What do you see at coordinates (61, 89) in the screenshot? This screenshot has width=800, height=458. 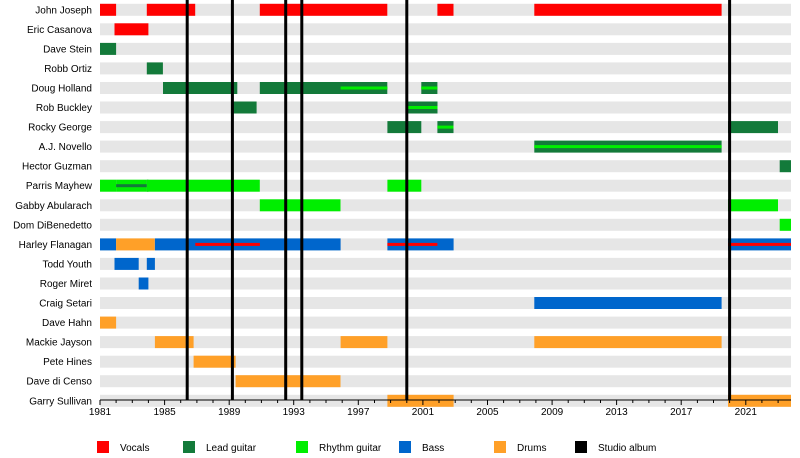 I see `member-label: Doug Holland` at bounding box center [61, 89].